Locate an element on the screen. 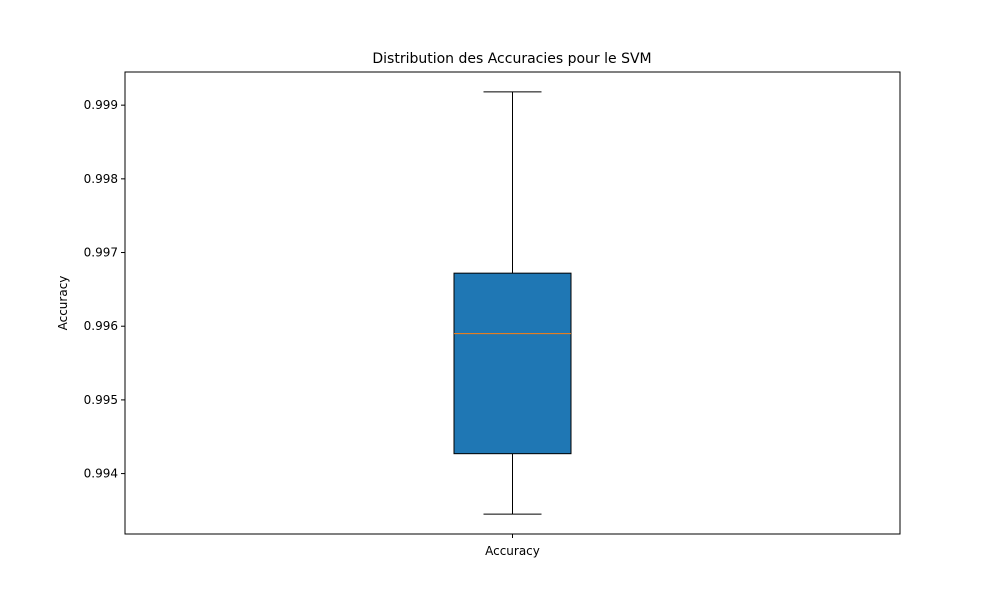 The height and width of the screenshot is (600, 1000). box-iqr is located at coordinates (512, 363).